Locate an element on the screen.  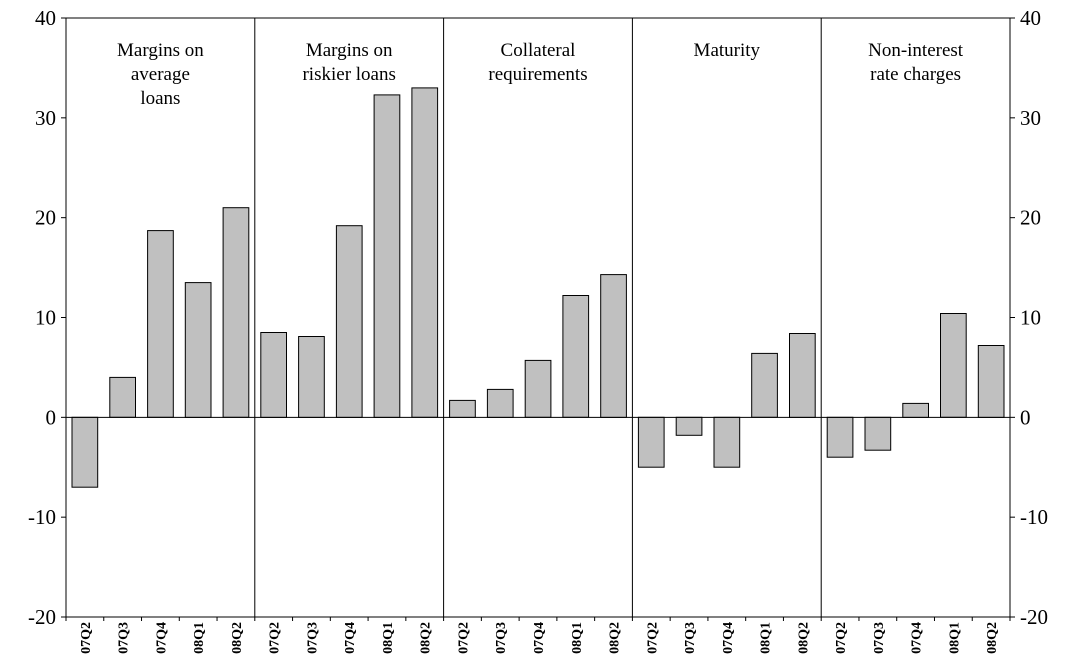
y-axis-left: -20 -10 0 10 20 30 40 is located at coordinates (47, 317).